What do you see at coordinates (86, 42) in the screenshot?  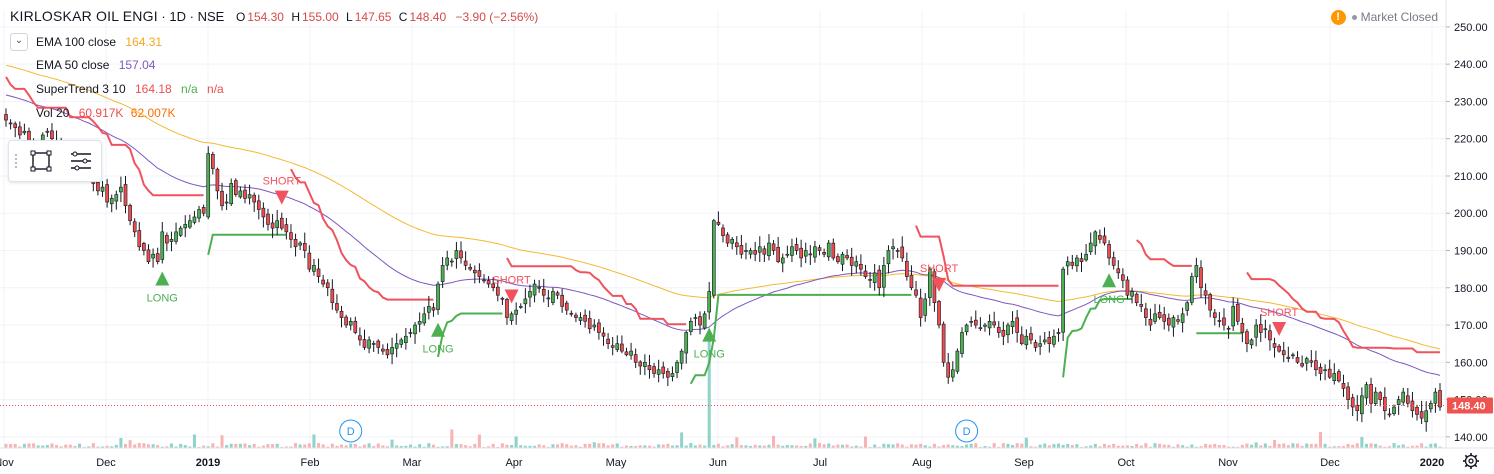 I see `indicator-ema100: ⌄ EMA 100 close 164.31` at bounding box center [86, 42].